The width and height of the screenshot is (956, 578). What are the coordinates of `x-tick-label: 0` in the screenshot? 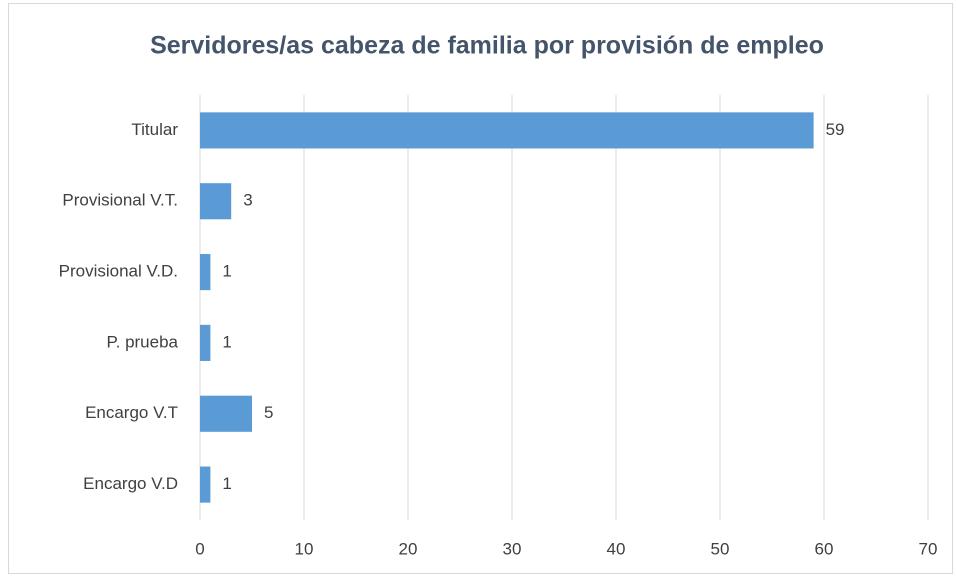 It's located at (199, 548).